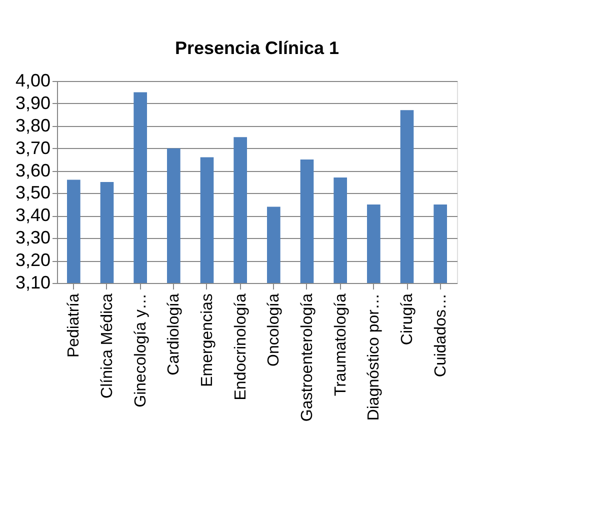 This screenshot has width=607, height=524. Describe the element at coordinates (257, 48) in the screenshot. I see `chart-title: Presencia Clínica 1` at that location.